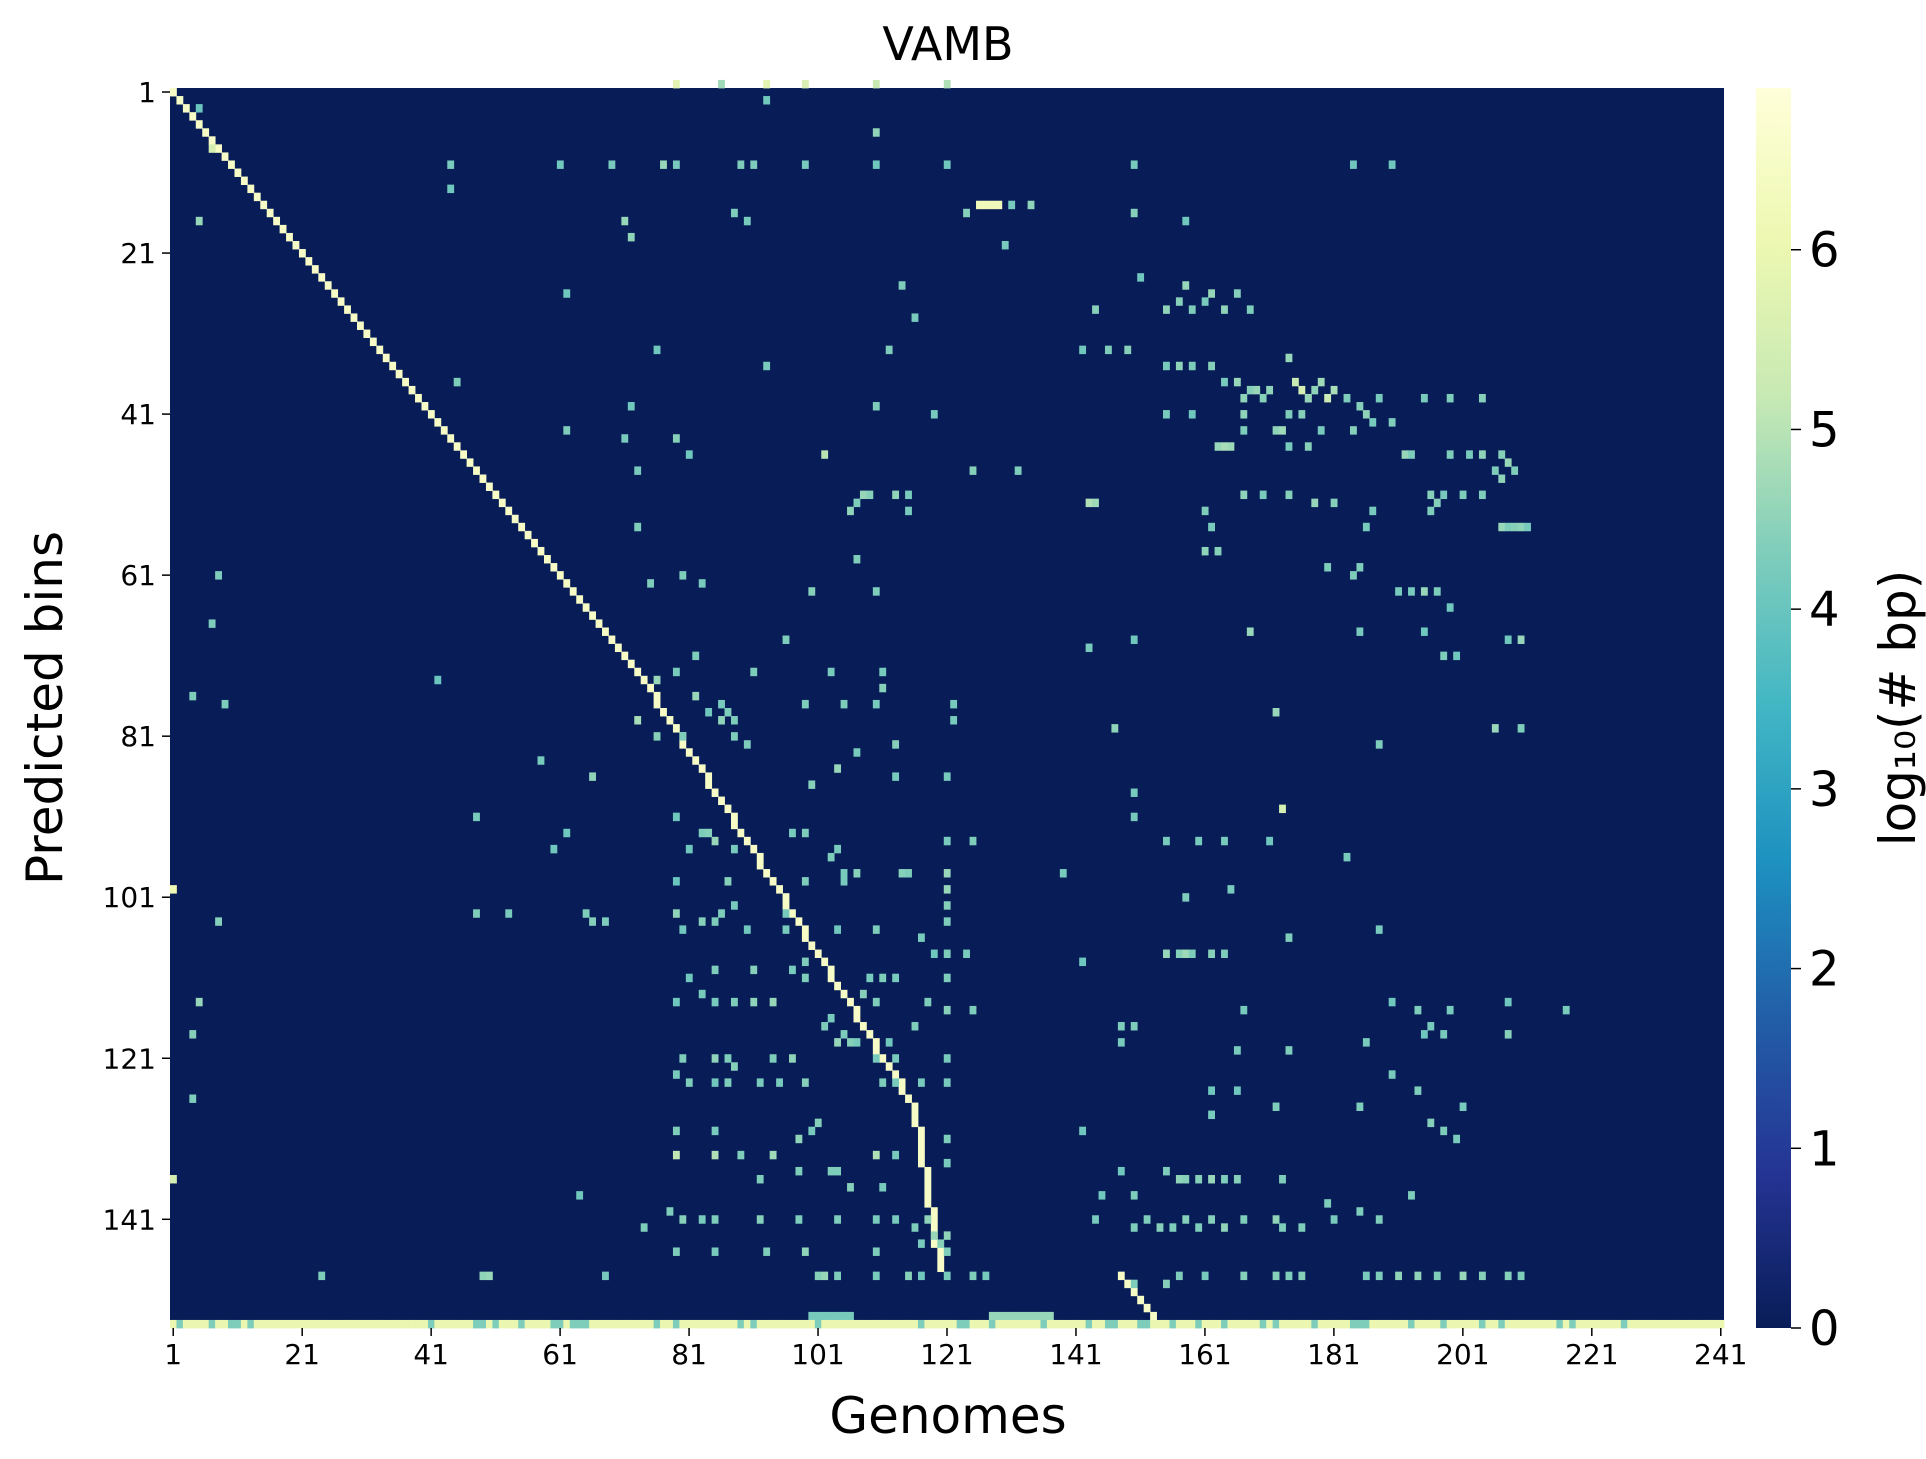 This screenshot has width=1926, height=1459. Describe the element at coordinates (138, 736) in the screenshot. I see `y-tick-label: 81` at that location.